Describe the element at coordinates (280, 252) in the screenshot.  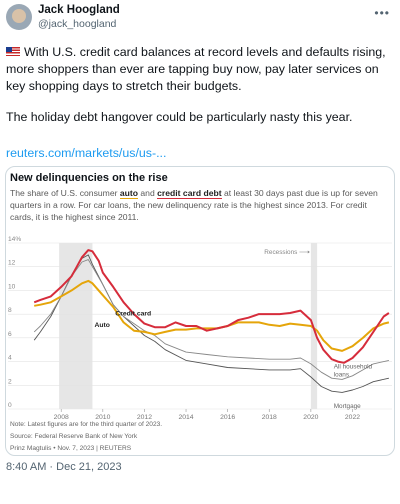
I see `recession-label: Recessions` at that location.